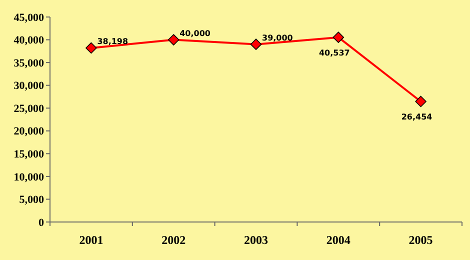 Image resolution: width=470 pixels, height=260 pixels. I want to click on data-label: 40,000, so click(195, 33).